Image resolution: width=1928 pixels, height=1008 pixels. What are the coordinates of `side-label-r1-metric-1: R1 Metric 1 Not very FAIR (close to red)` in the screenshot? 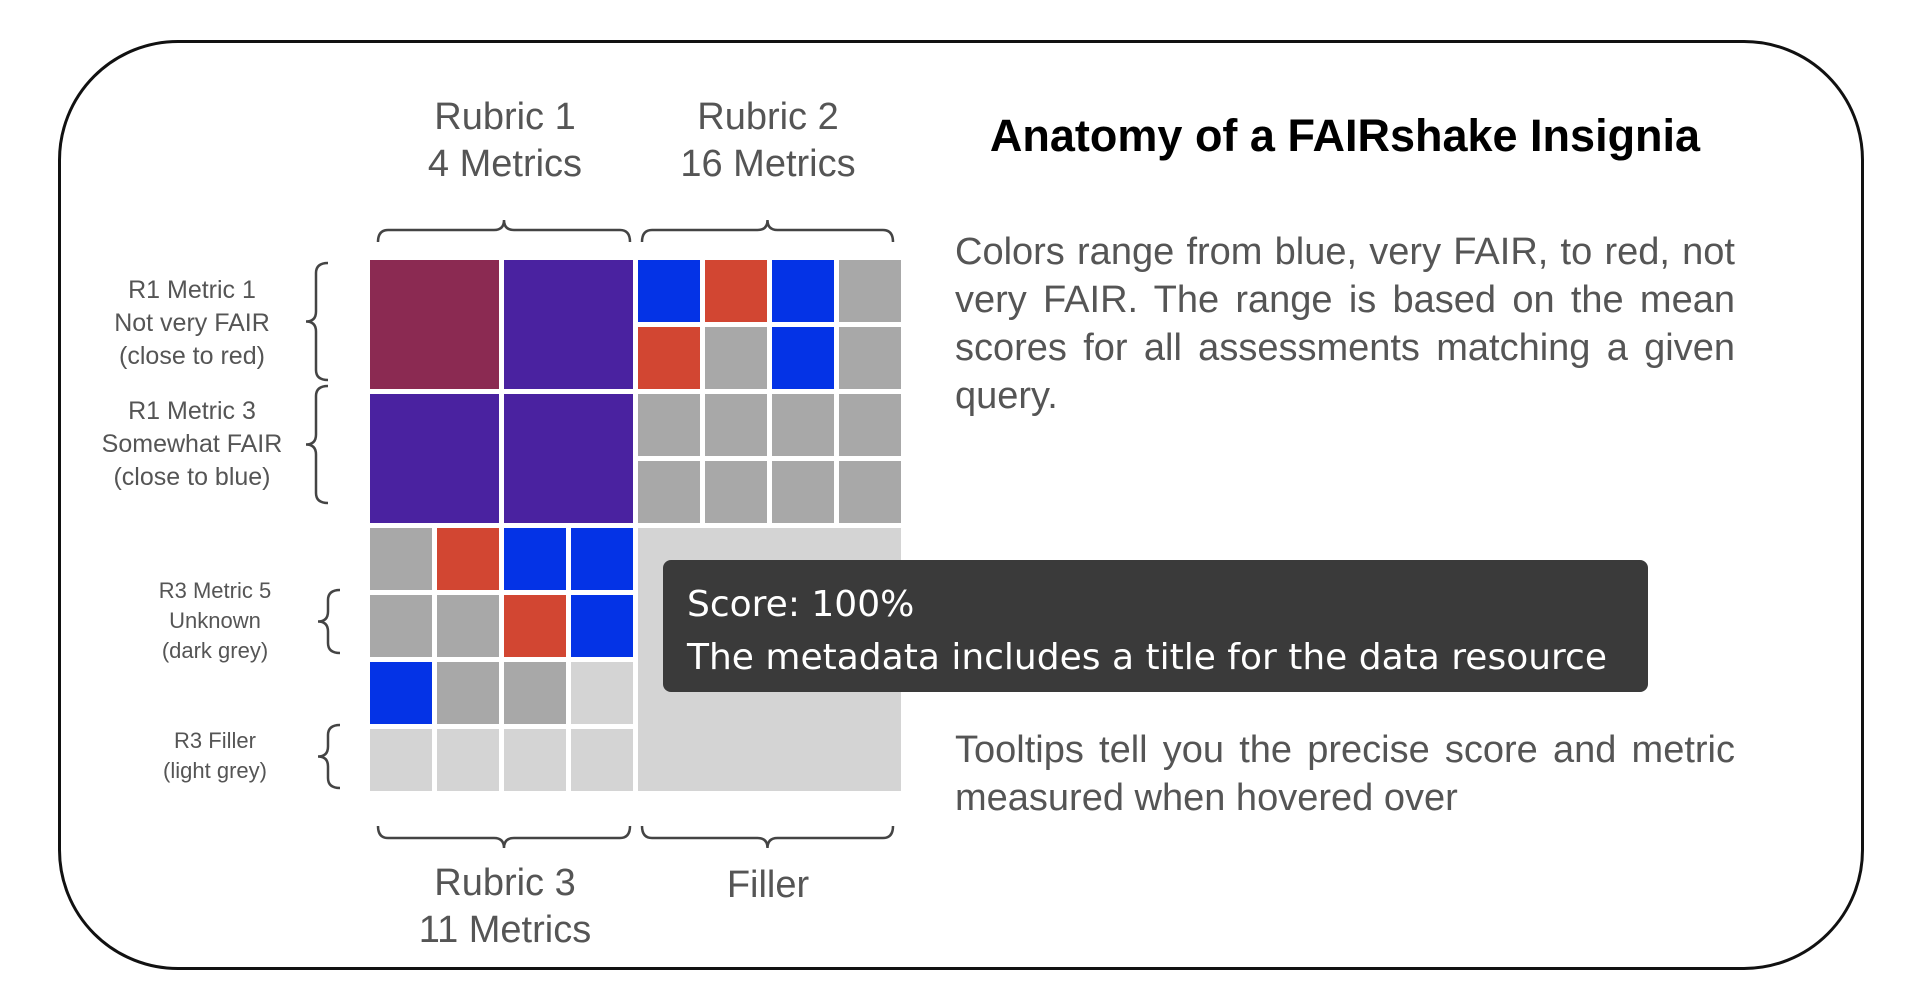 It's located at (192, 323).